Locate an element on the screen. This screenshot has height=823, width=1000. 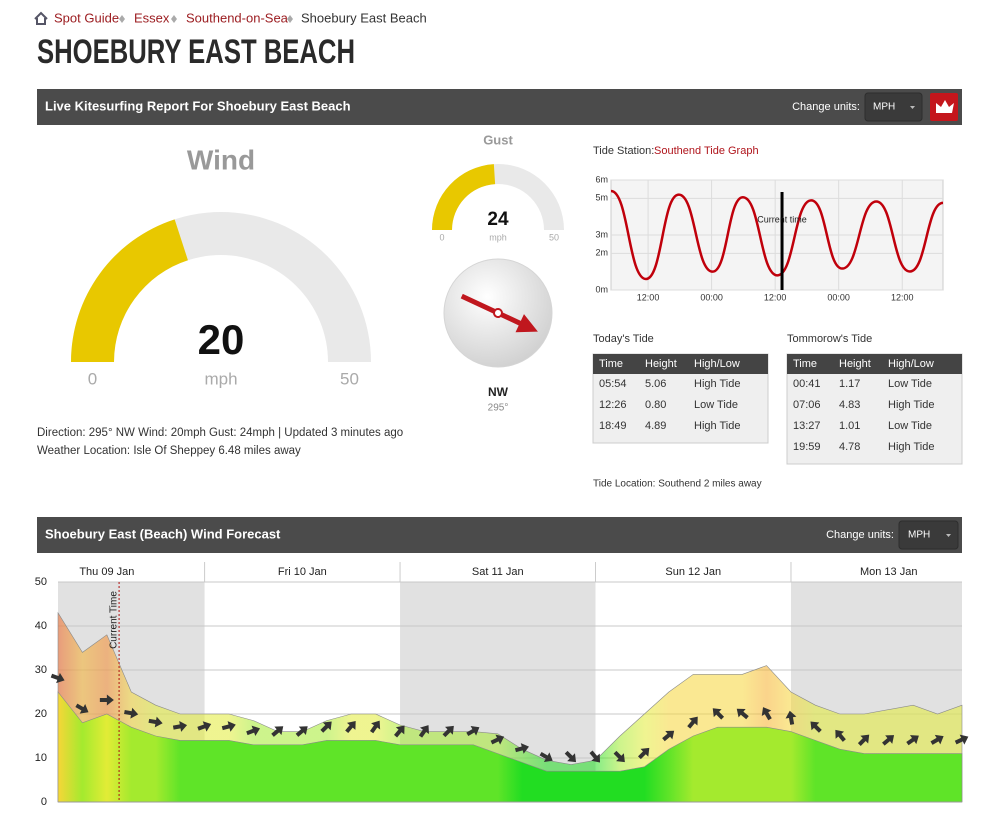
breadcrumb-current: Shoebury East Beach is located at coordinates (364, 17).